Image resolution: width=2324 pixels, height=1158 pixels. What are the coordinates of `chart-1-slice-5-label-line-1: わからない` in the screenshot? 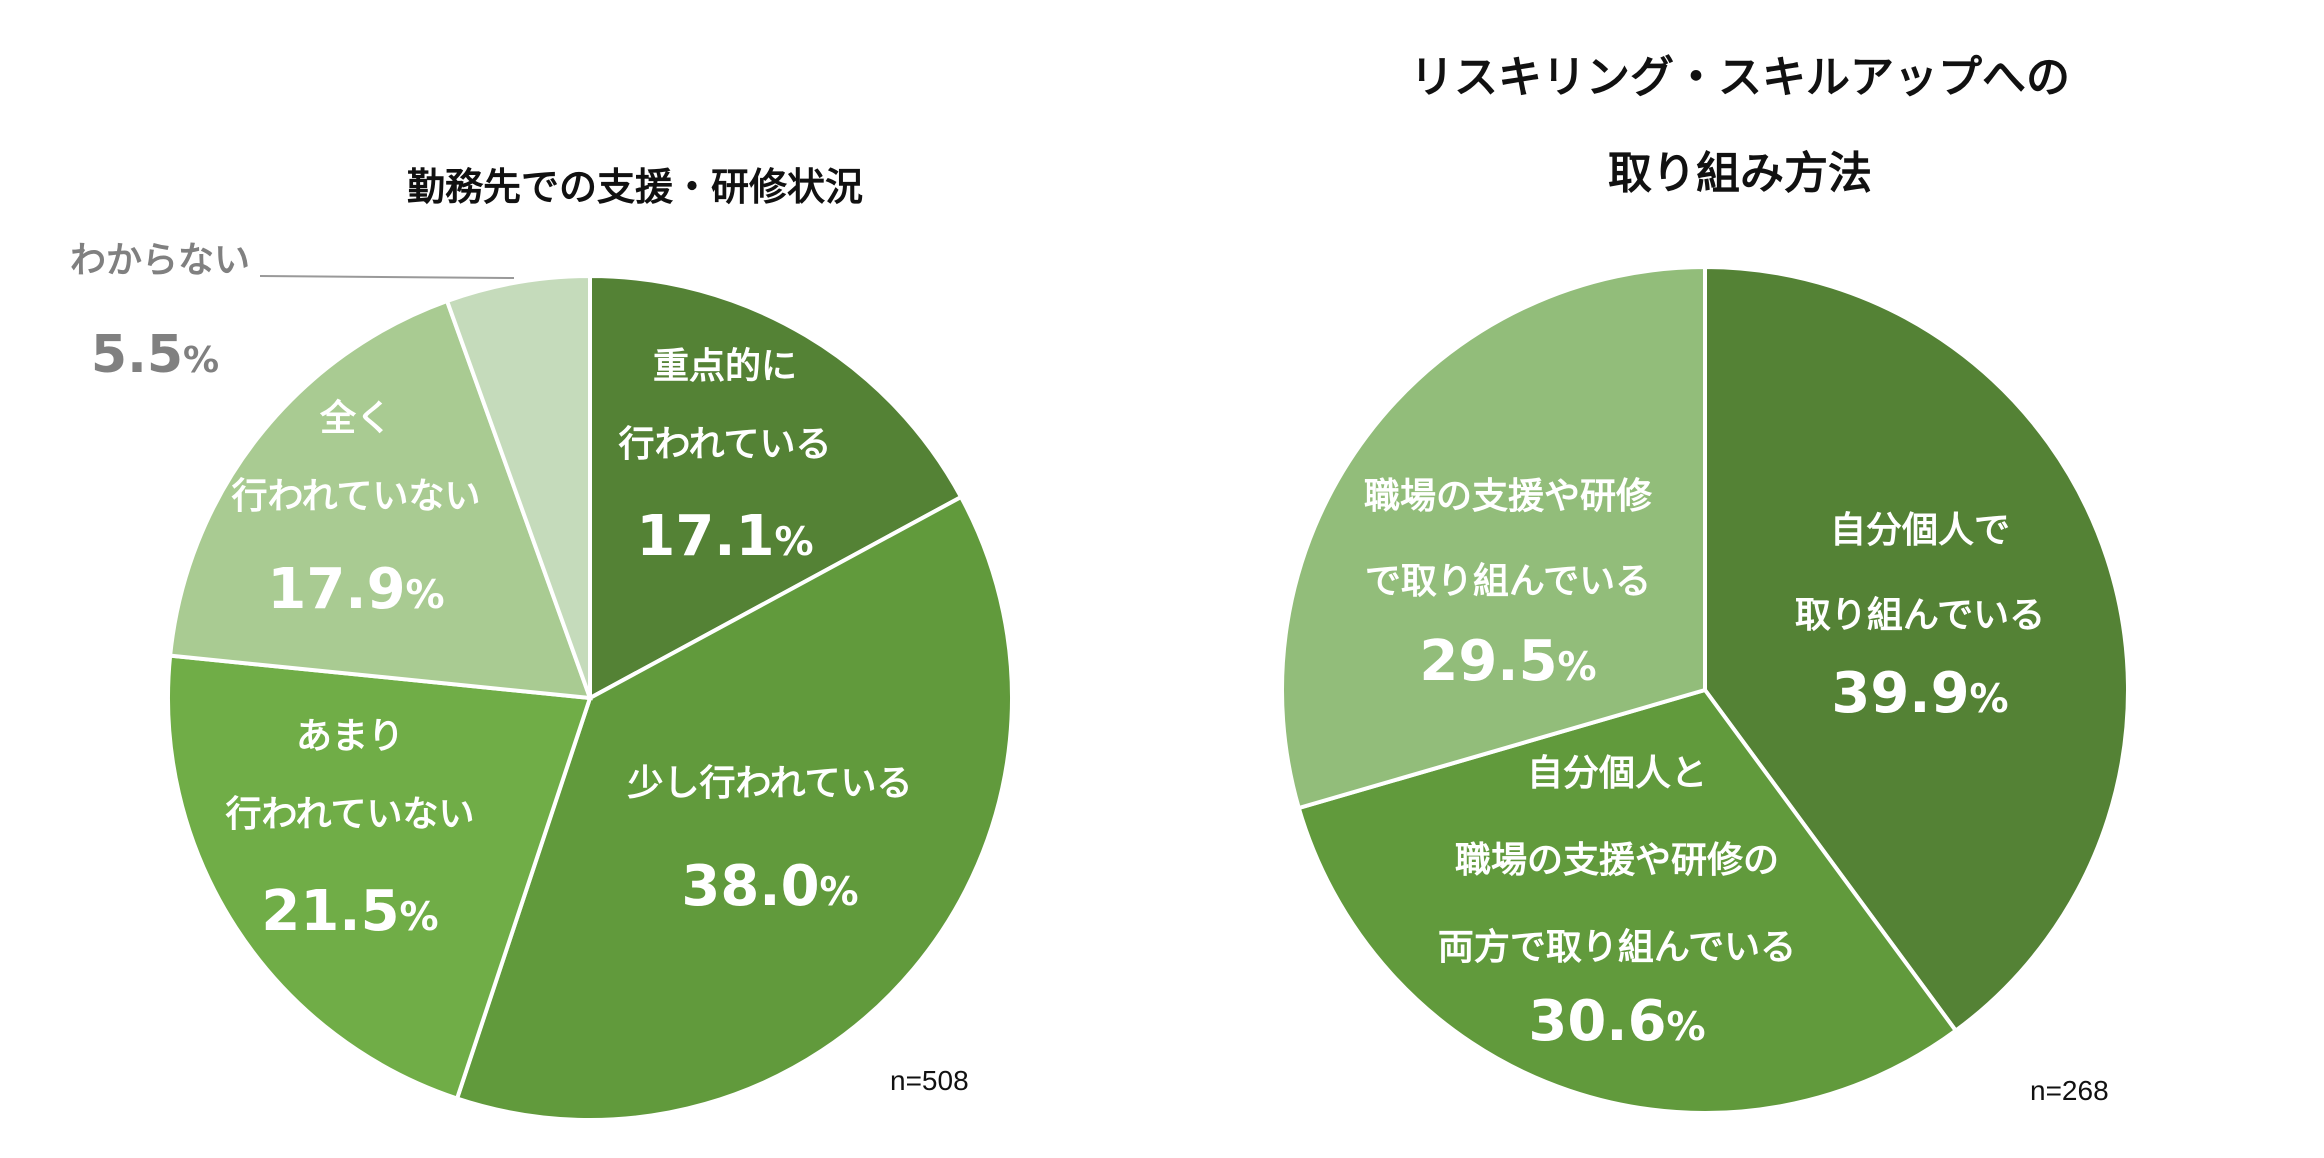 It's located at (160, 260).